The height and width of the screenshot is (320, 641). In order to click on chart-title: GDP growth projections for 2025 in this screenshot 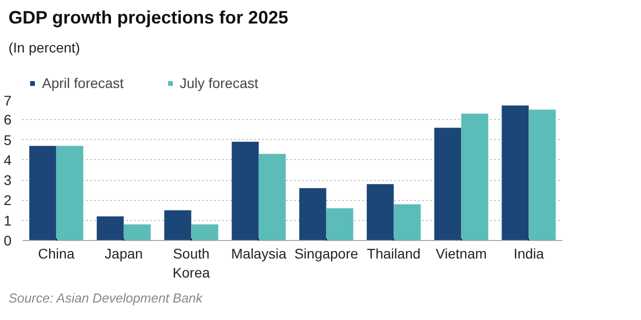, I will do `click(148, 18)`.